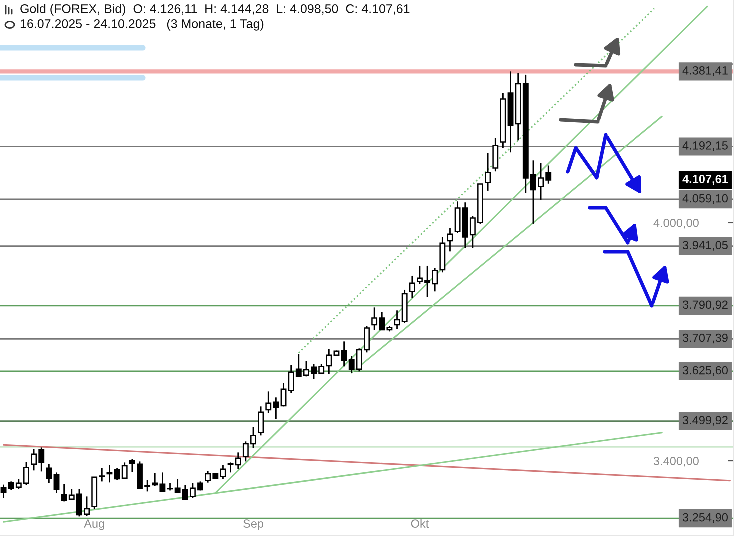  What do you see at coordinates (676, 224) in the screenshot?
I see `y-tick-label: 4.000,00` at bounding box center [676, 224].